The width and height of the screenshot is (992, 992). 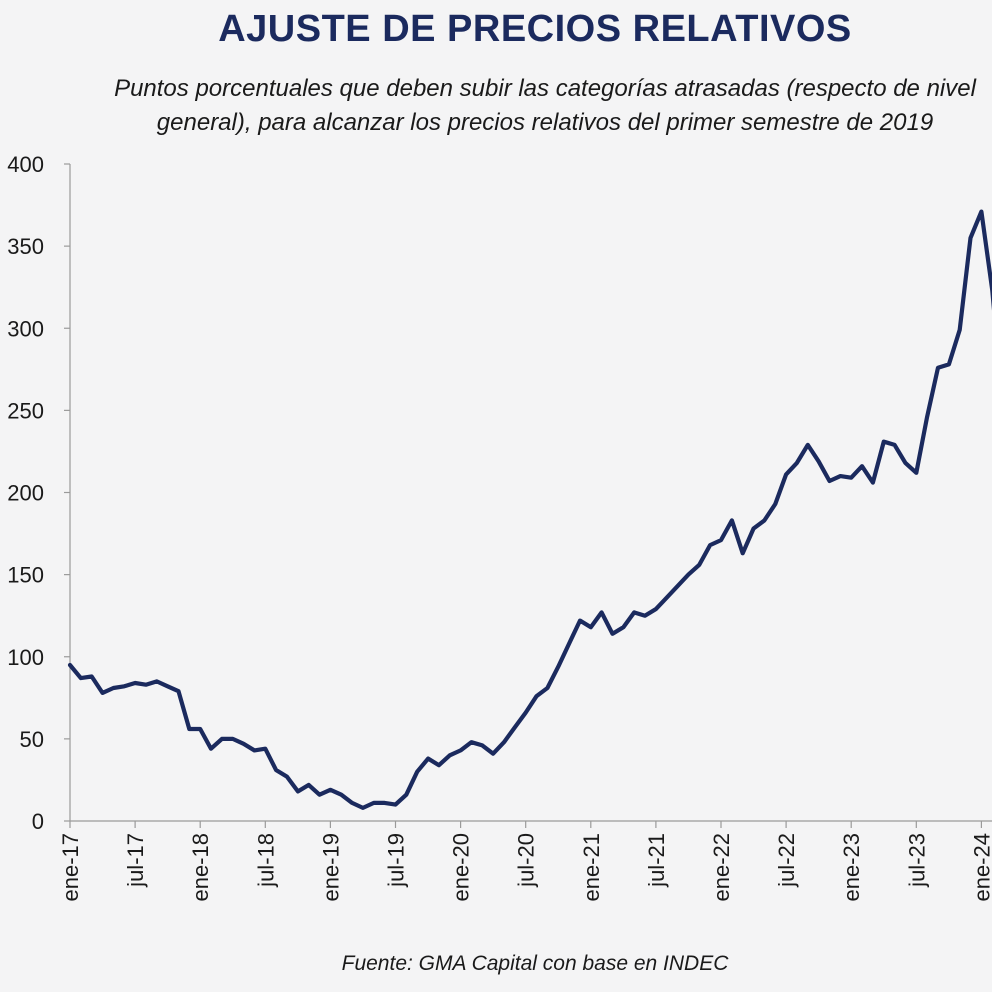 I want to click on x-tick-label: ene-17, so click(x=70, y=867).